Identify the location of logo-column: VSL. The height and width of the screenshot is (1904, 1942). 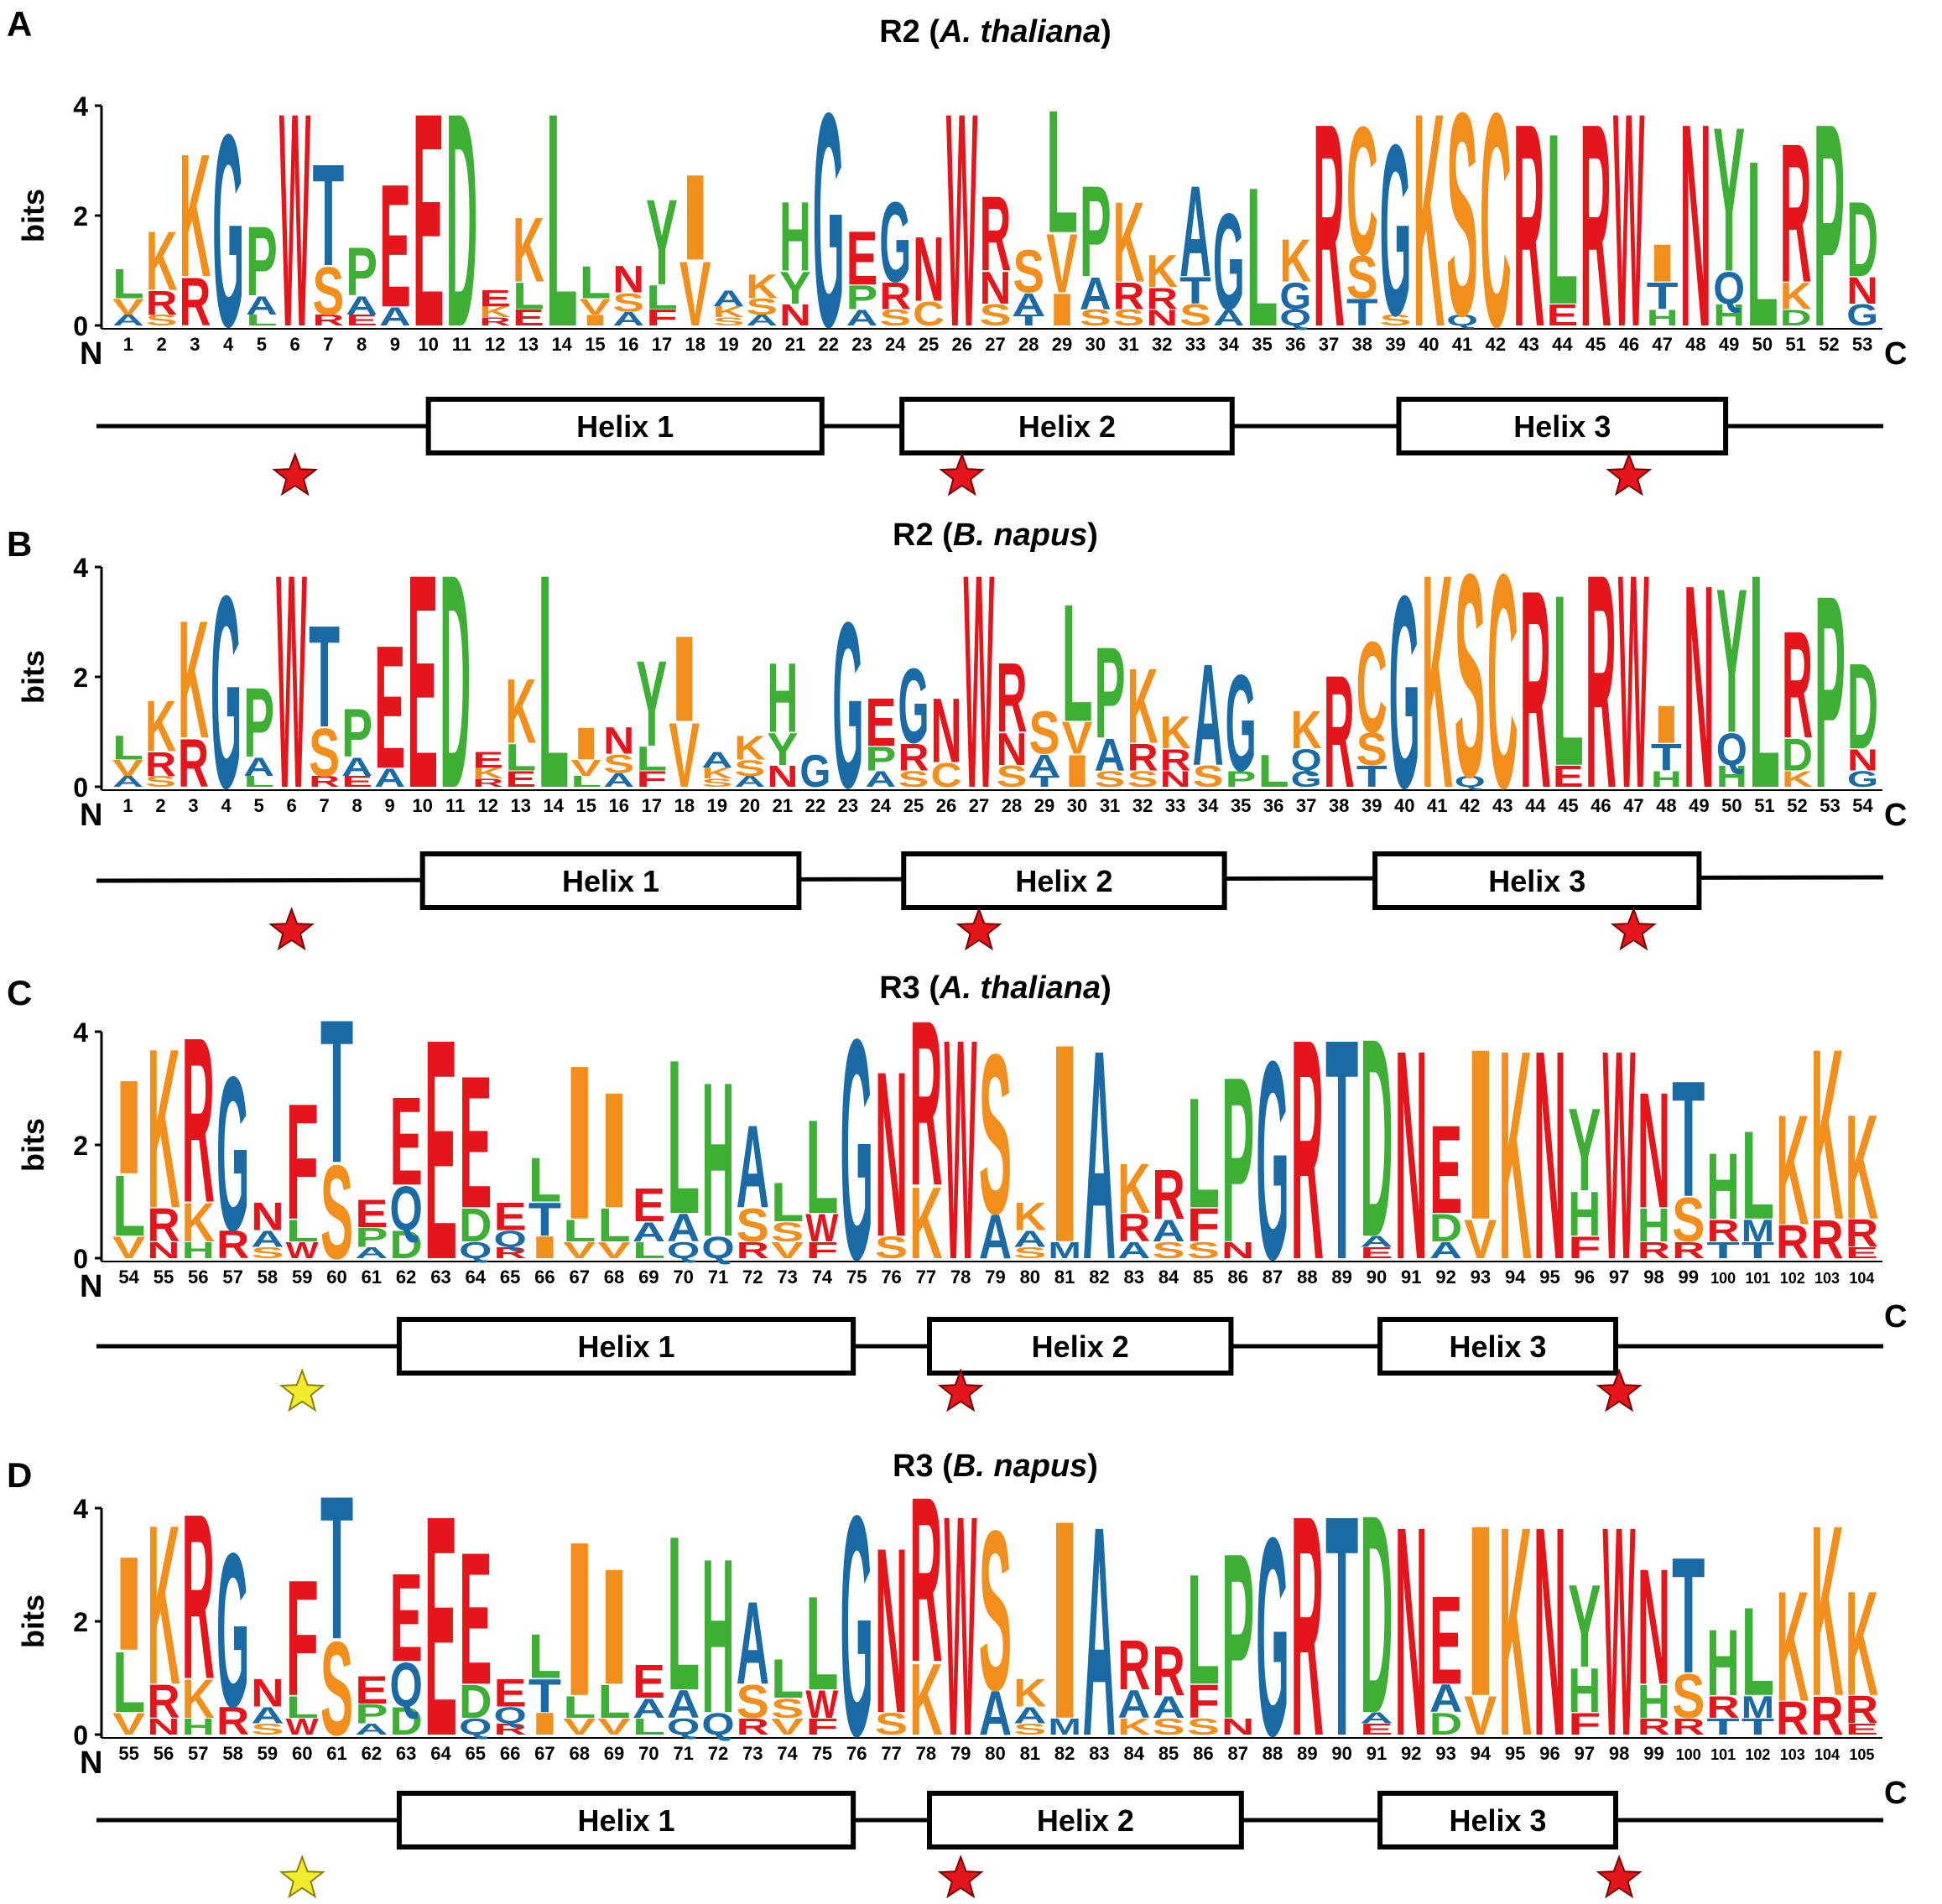
(787, 1218).